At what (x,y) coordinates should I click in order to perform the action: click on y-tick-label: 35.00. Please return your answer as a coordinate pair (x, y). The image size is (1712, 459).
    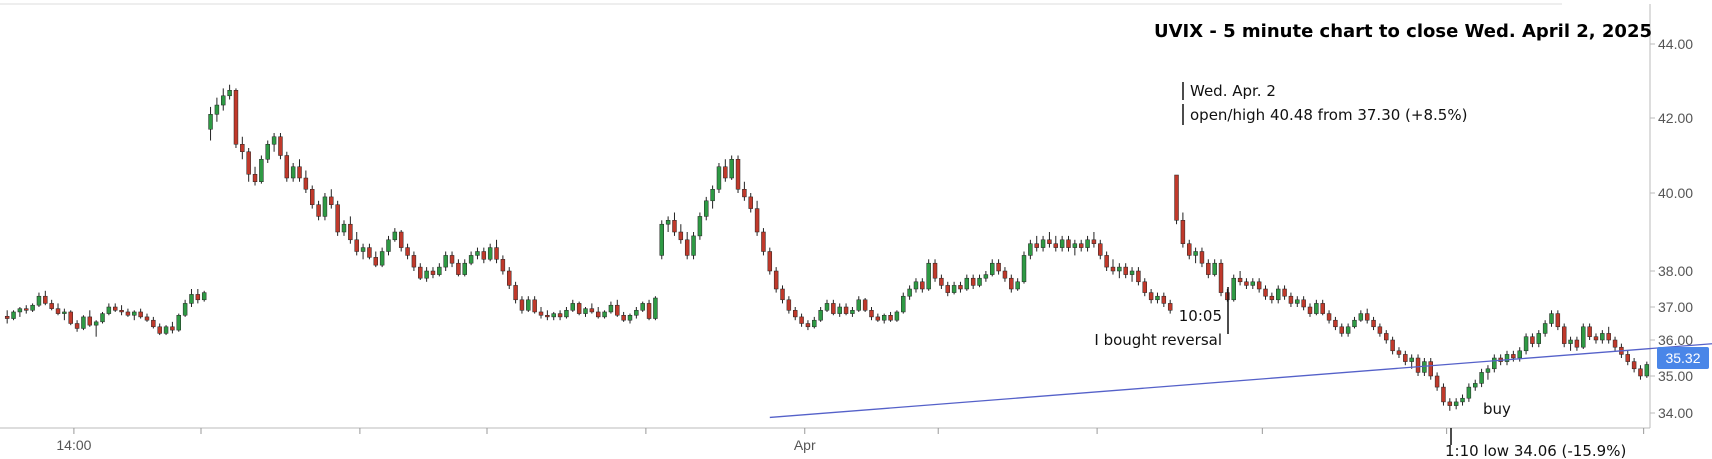
    Looking at the image, I should click on (1675, 376).